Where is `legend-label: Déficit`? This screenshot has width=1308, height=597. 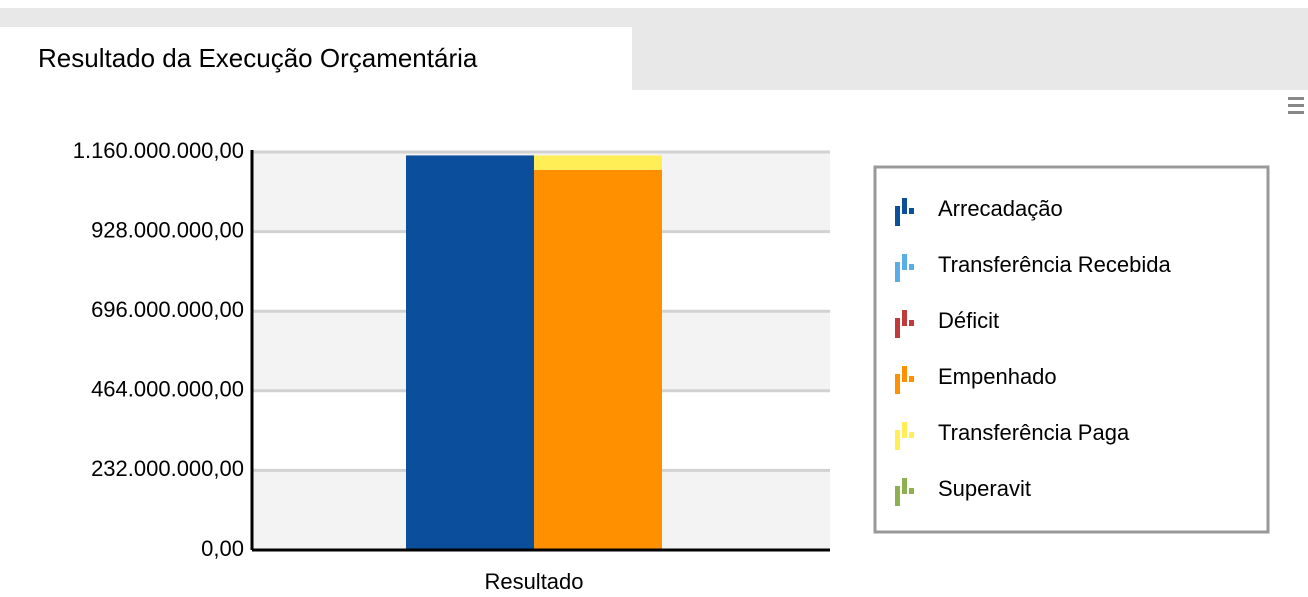 legend-label: Déficit is located at coordinates (968, 320).